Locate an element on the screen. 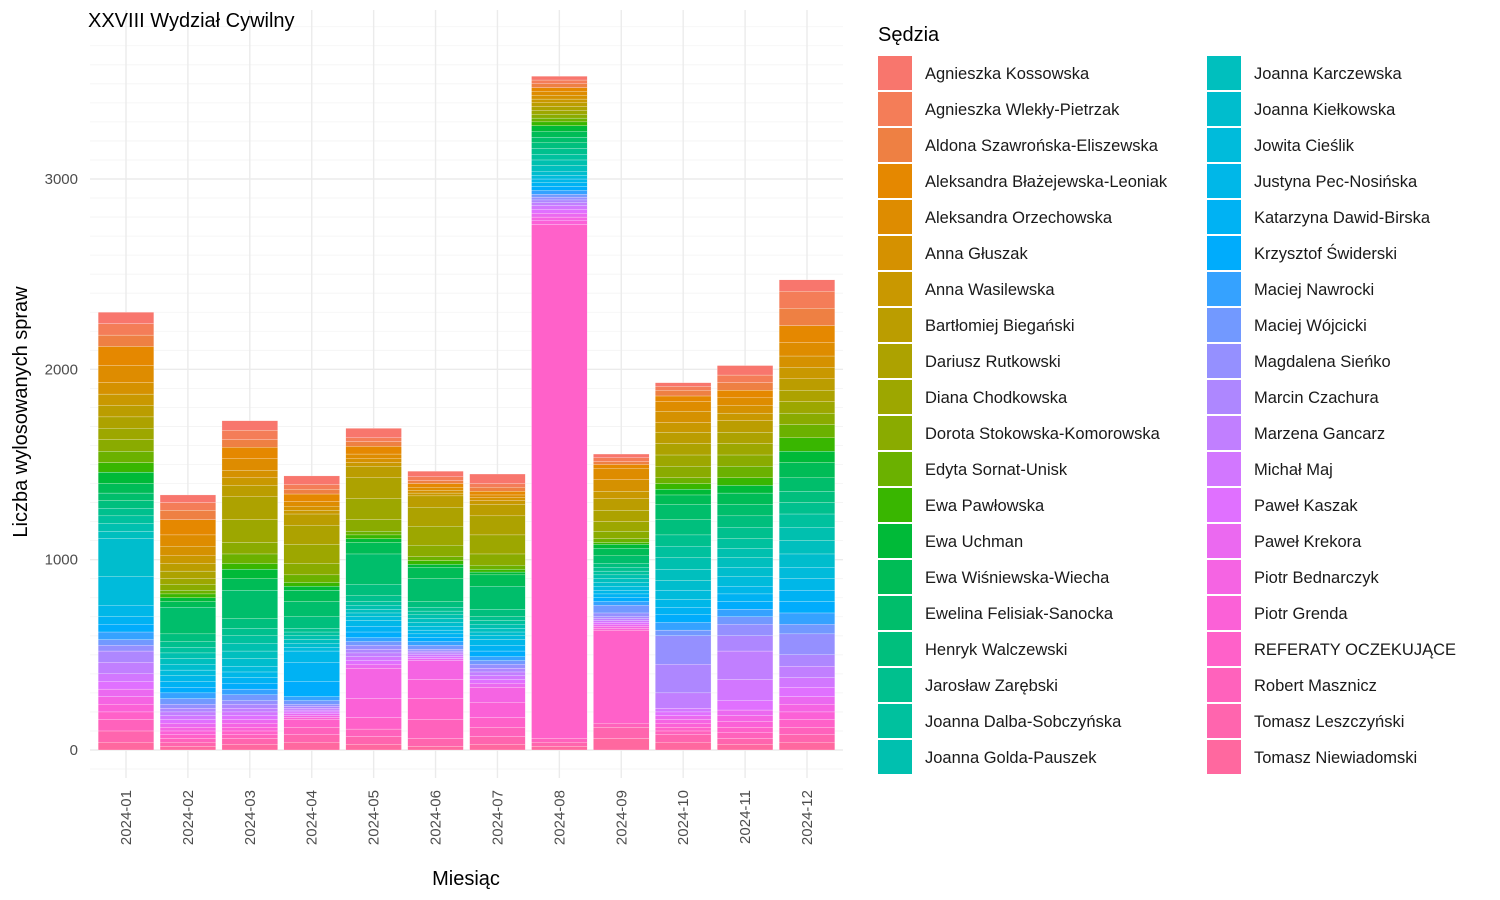 This screenshot has height=900, width=1500. bar-segment: Robert Masznicz 2024-06: 100 is located at coordinates (435, 729).